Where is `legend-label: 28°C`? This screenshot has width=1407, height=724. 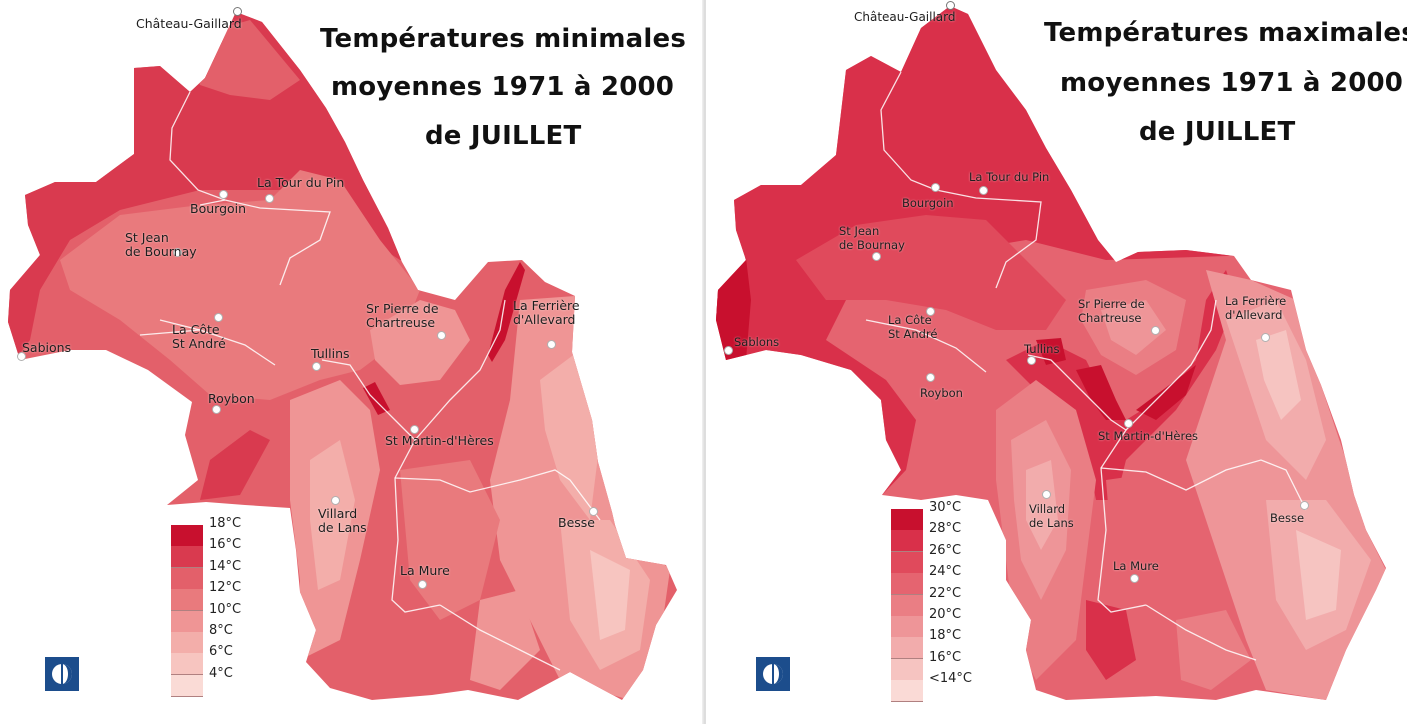
legend-label: 28°C is located at coordinates (945, 529).